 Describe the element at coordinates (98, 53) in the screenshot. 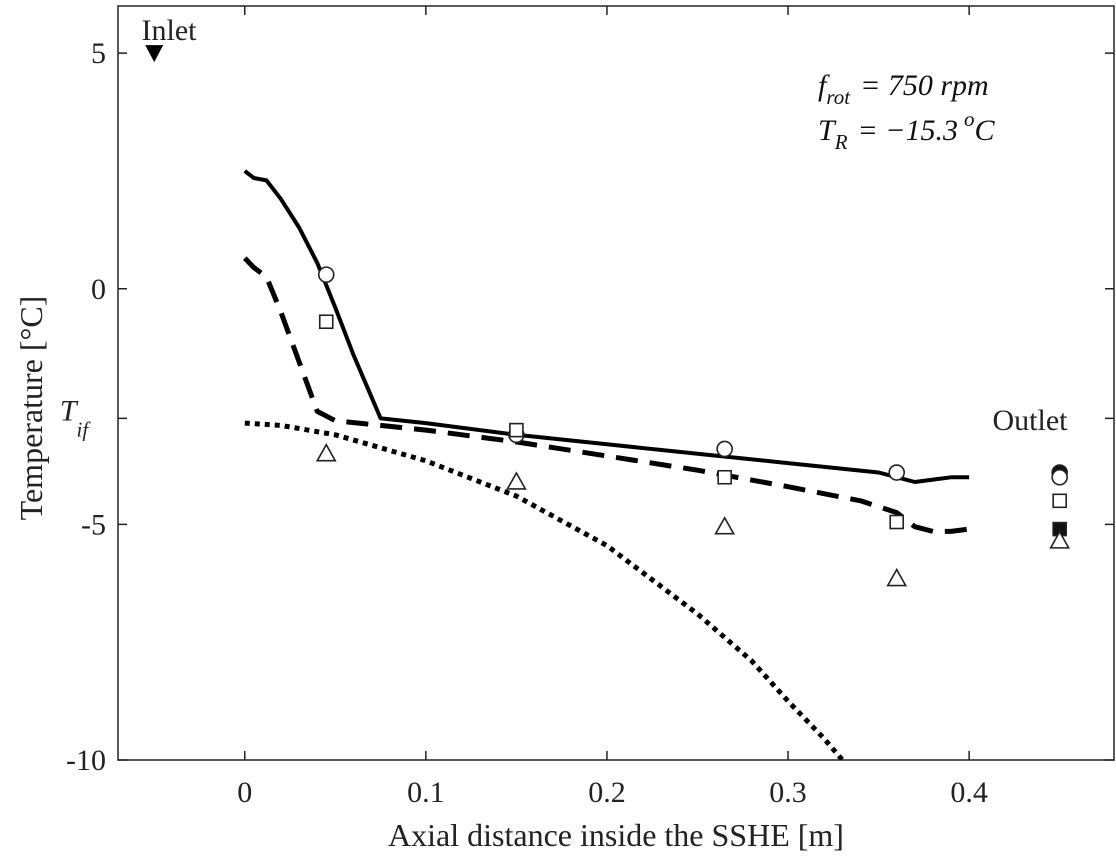

I see `y-tick-label: 5` at that location.